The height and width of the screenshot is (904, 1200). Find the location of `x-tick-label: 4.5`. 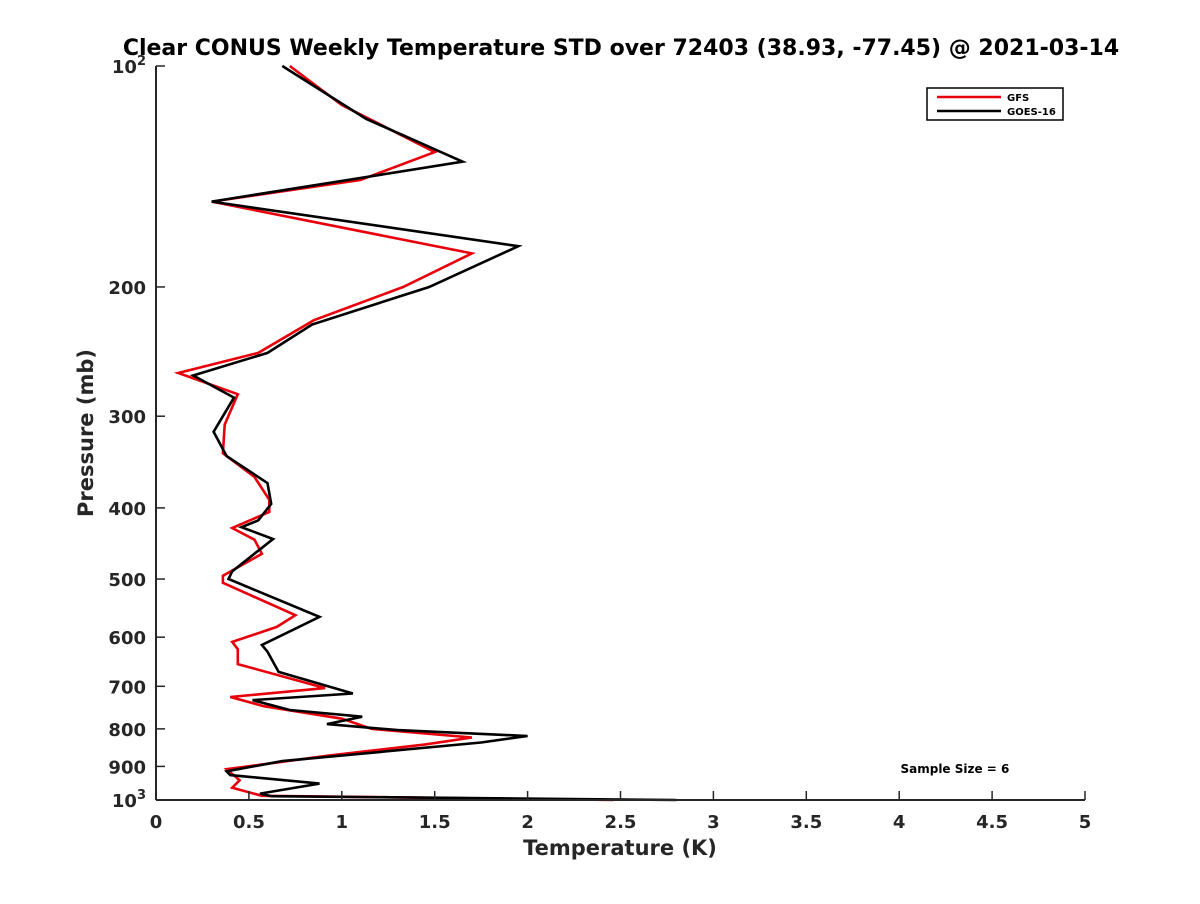

x-tick-label: 4.5 is located at coordinates (992, 822).